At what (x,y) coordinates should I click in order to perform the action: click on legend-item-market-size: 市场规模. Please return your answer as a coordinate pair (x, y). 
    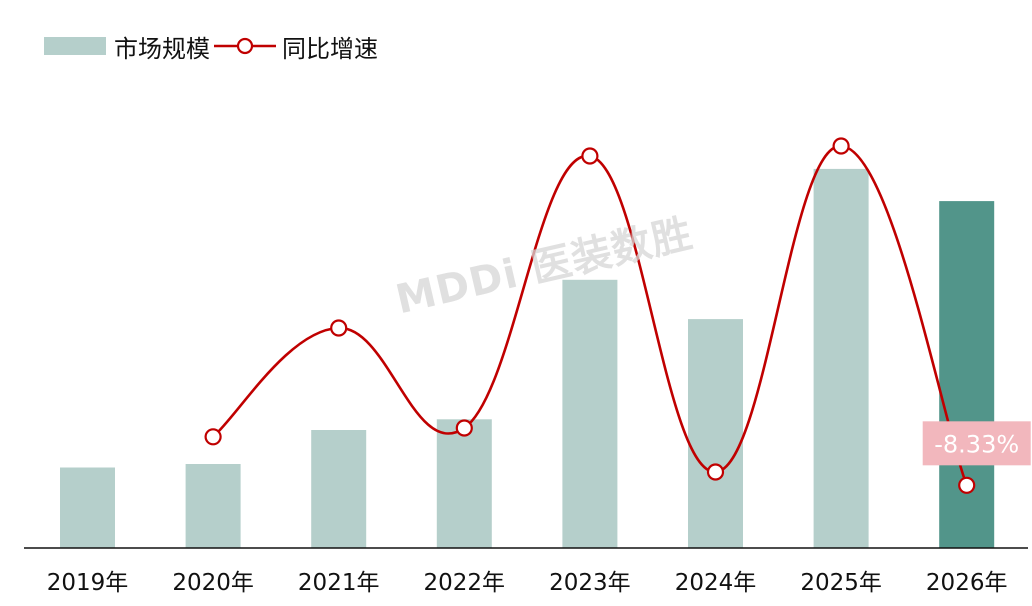
    Looking at the image, I should click on (127, 46).